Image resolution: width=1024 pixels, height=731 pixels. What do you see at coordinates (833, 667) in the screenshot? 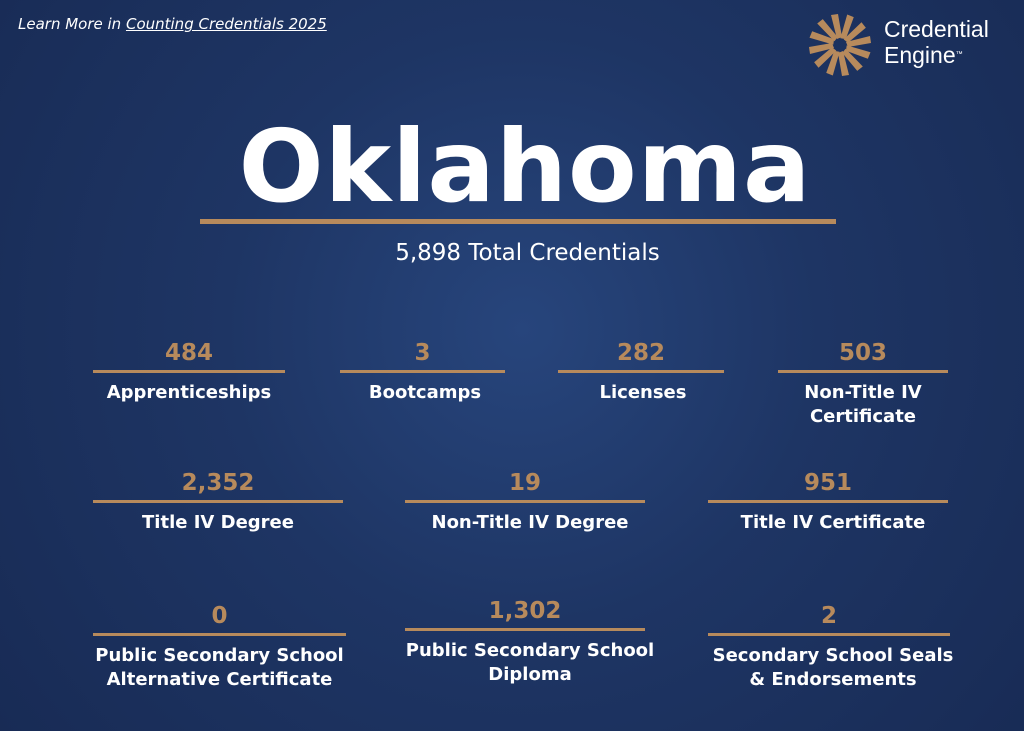
I see `credential-type: Secondary School Seals & Endorsements` at bounding box center [833, 667].